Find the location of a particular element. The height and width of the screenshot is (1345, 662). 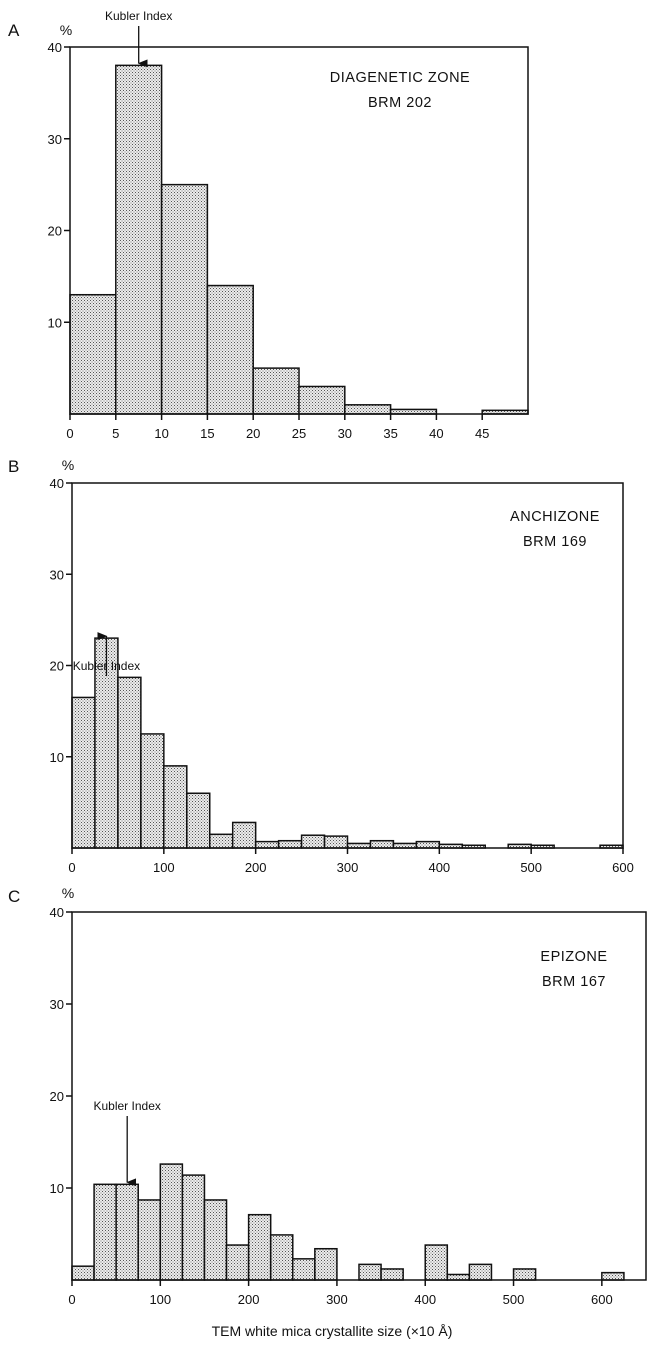

x-tick-label: 35 is located at coordinates (390, 433).